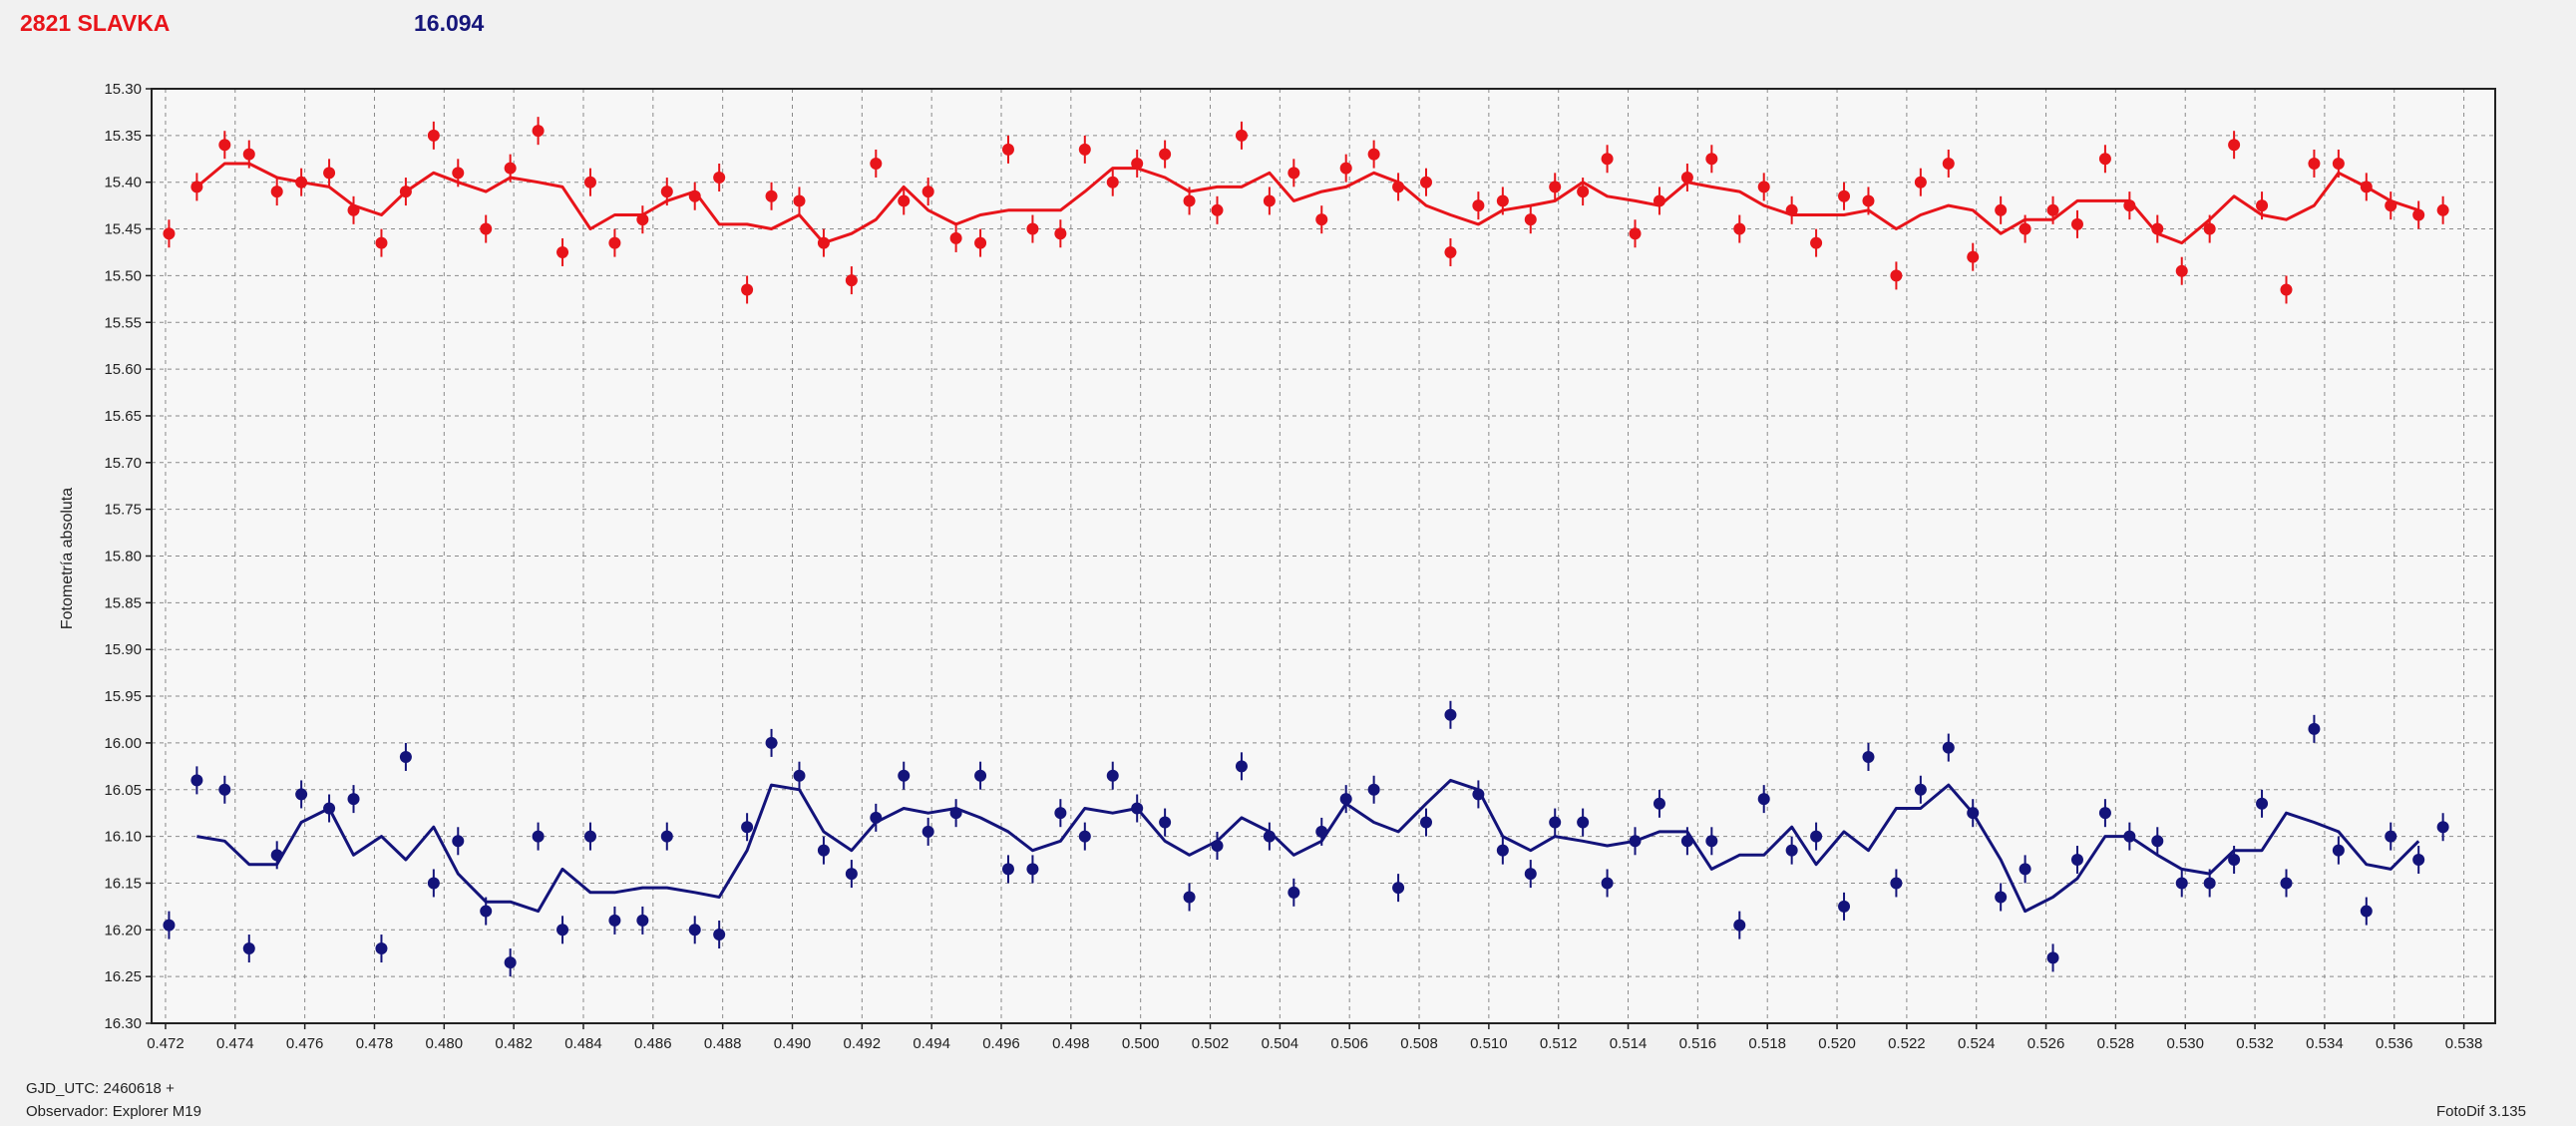  What do you see at coordinates (653, 1043) in the screenshot?
I see `x-tick-label: 0.486` at bounding box center [653, 1043].